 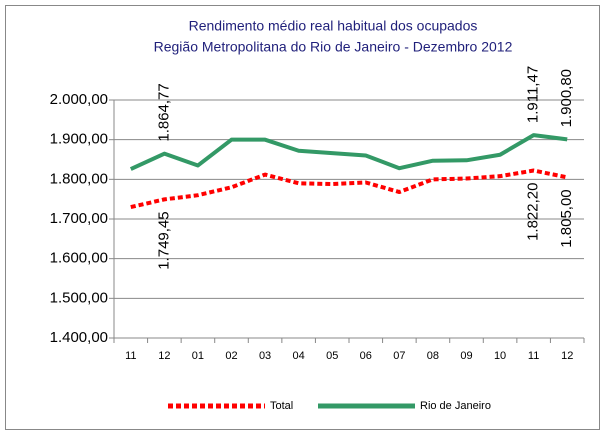 What do you see at coordinates (281, 406) in the screenshot?
I see `legend-label: Total` at bounding box center [281, 406].